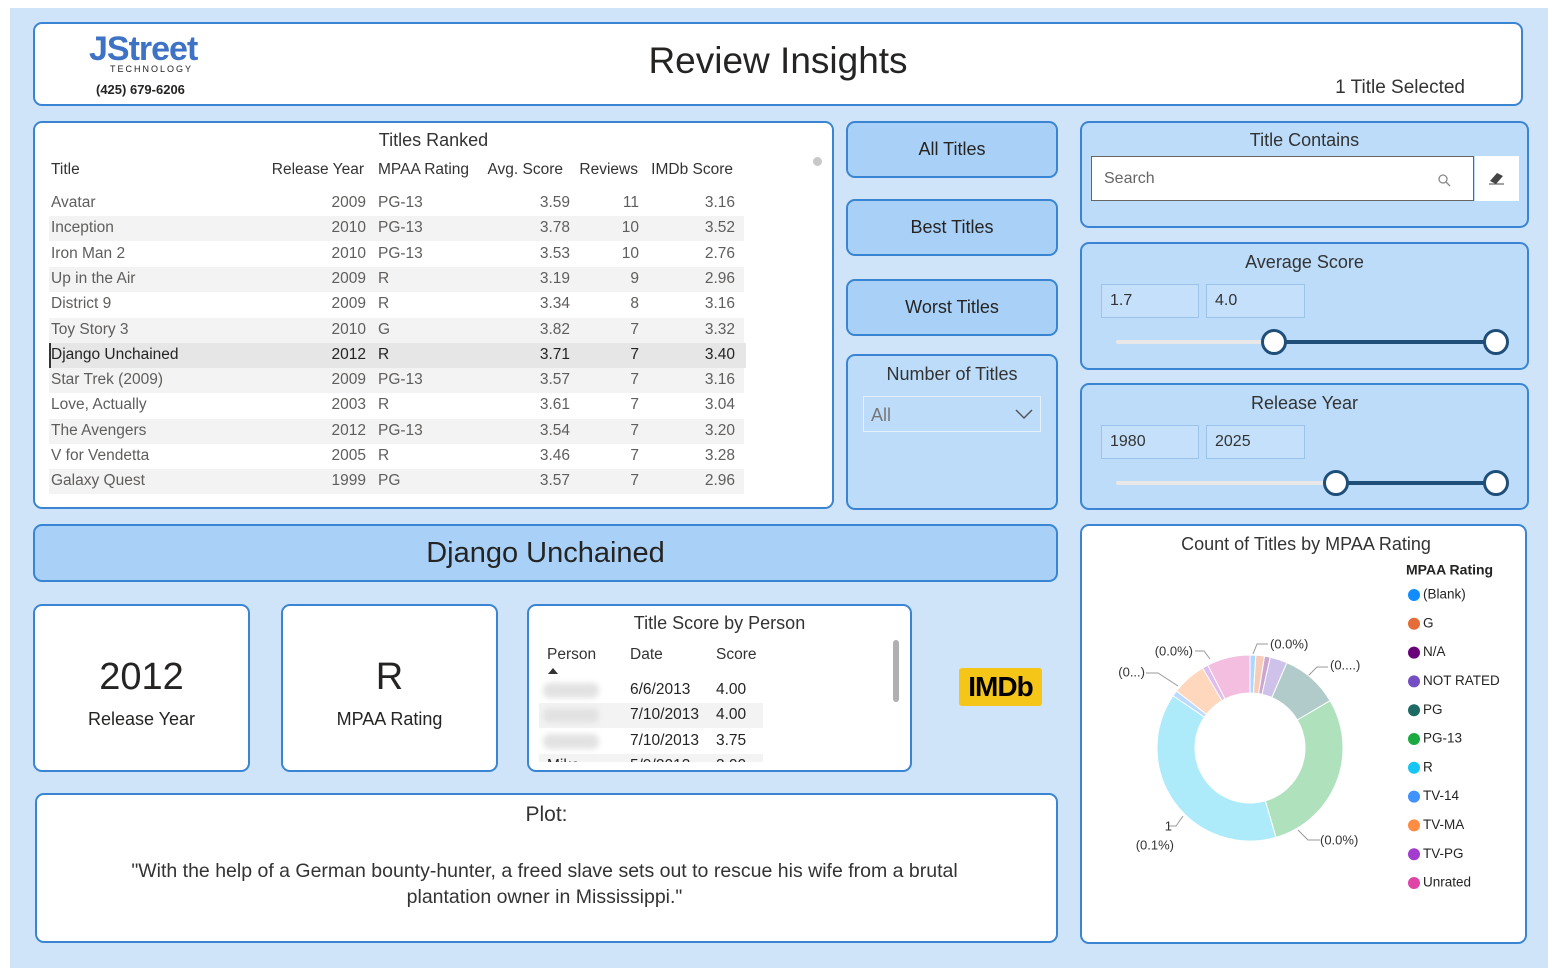 The height and width of the screenshot is (976, 1558). I want to click on filter-button: All Titles, so click(952, 149).